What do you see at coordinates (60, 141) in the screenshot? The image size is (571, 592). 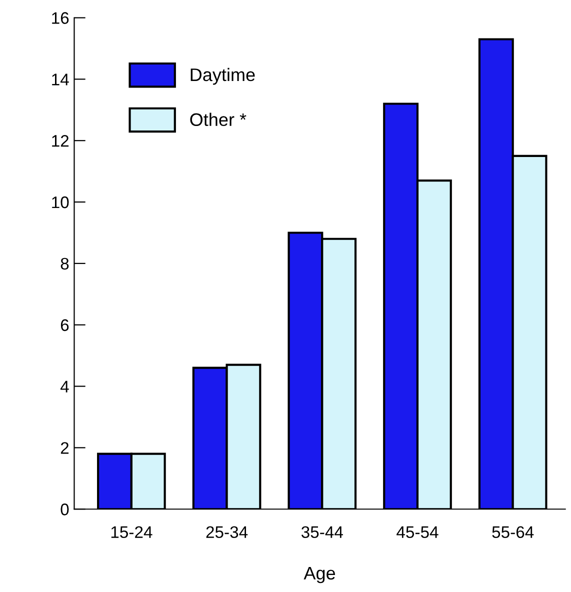 I see `y-tick-label: 12` at bounding box center [60, 141].